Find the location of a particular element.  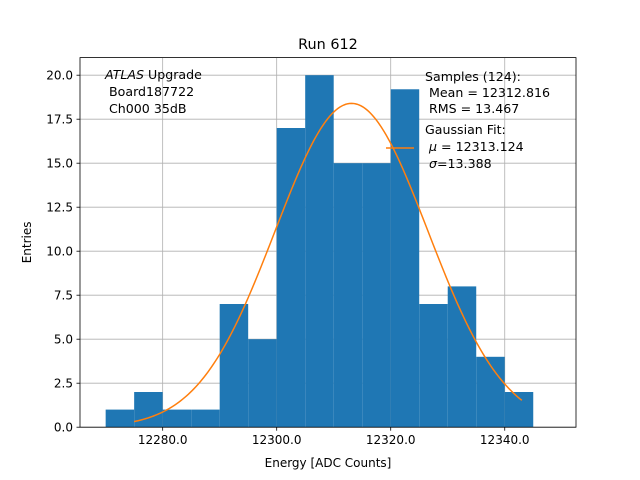

legend-samples-mean: Mean = 12312.816 is located at coordinates (487, 92).